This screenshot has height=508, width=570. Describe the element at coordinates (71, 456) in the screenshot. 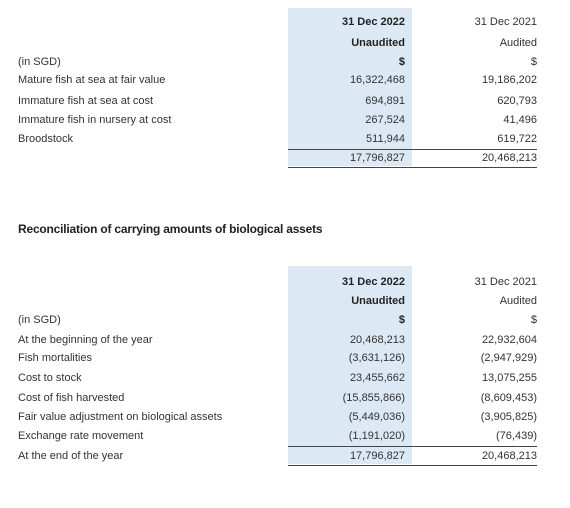

I see `row-label: At the end of the year` at that location.